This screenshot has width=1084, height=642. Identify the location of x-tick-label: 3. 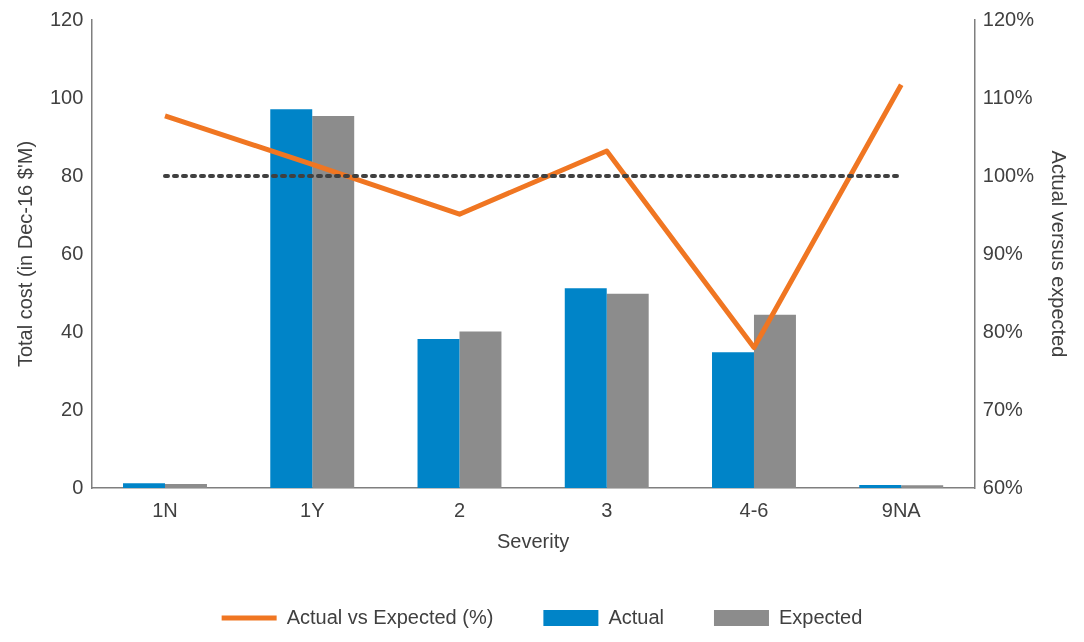
(607, 509).